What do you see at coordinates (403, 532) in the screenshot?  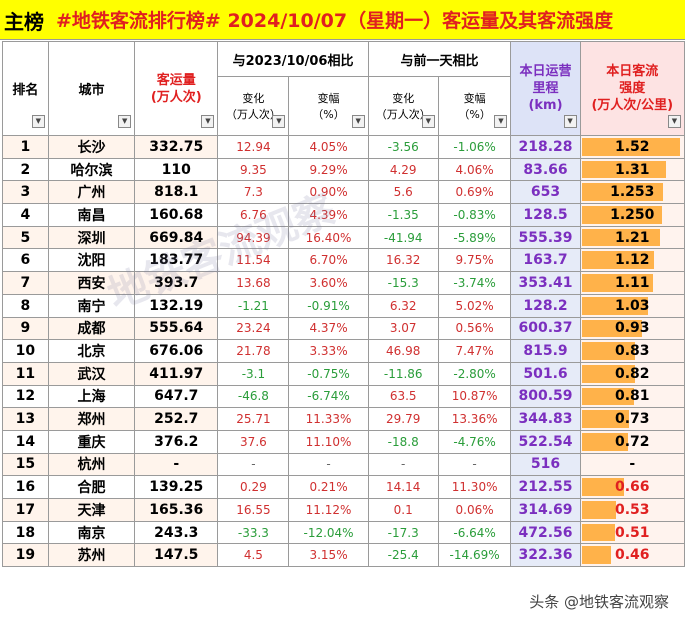 I see `dod-change-cell: -17.3` at bounding box center [403, 532].